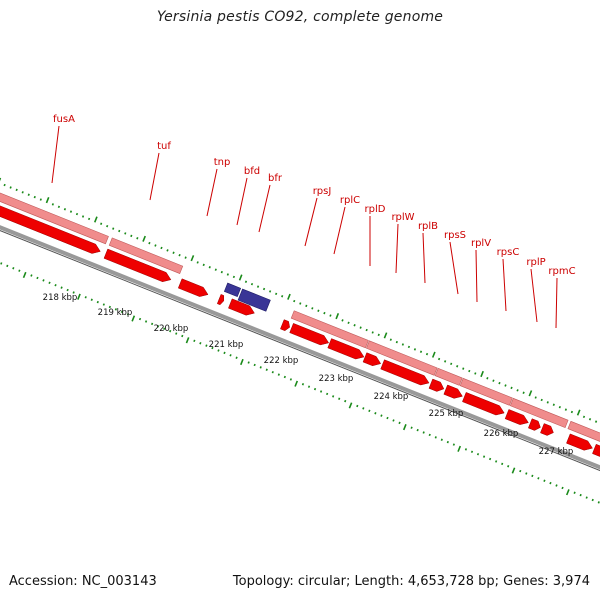  What do you see at coordinates (556, 452) in the screenshot?
I see `scale-label: 227 kbp` at bounding box center [556, 452].